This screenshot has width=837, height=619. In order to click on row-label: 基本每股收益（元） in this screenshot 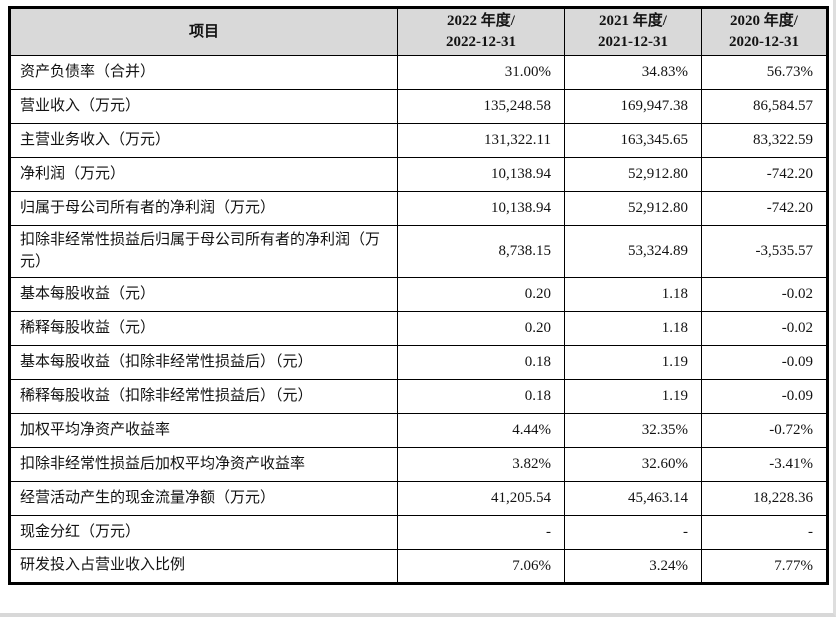, I will do `click(203, 294)`.